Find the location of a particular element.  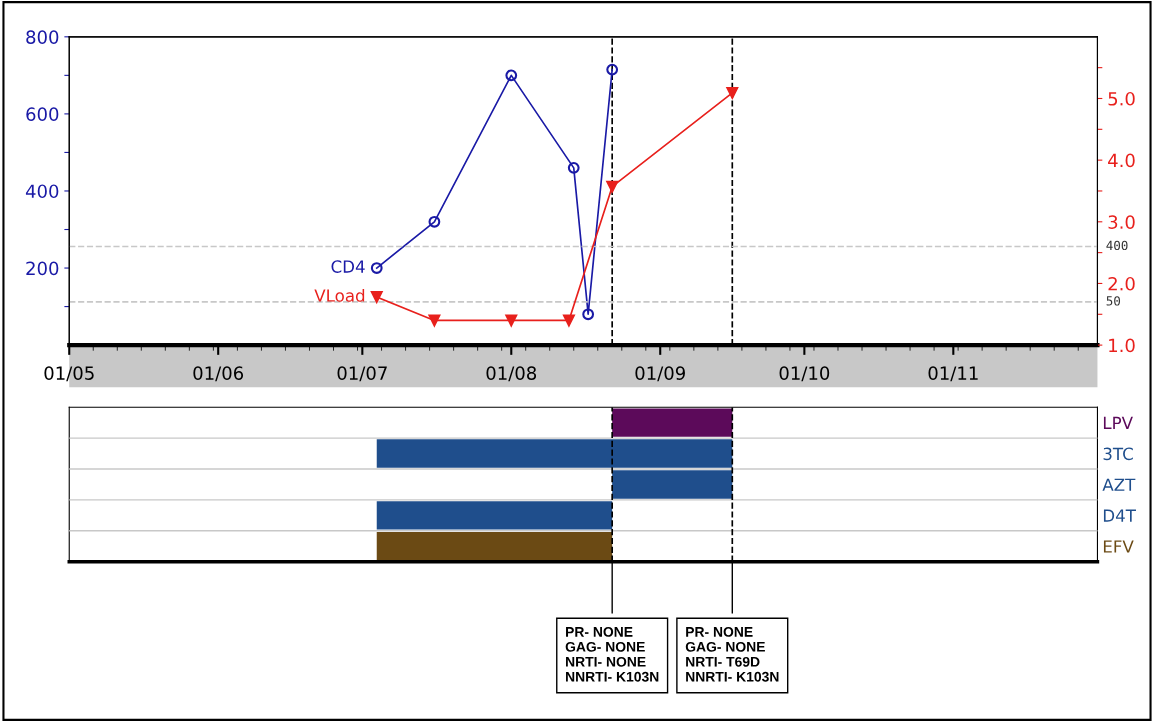

y-tick-label: 600 is located at coordinates (42, 114).